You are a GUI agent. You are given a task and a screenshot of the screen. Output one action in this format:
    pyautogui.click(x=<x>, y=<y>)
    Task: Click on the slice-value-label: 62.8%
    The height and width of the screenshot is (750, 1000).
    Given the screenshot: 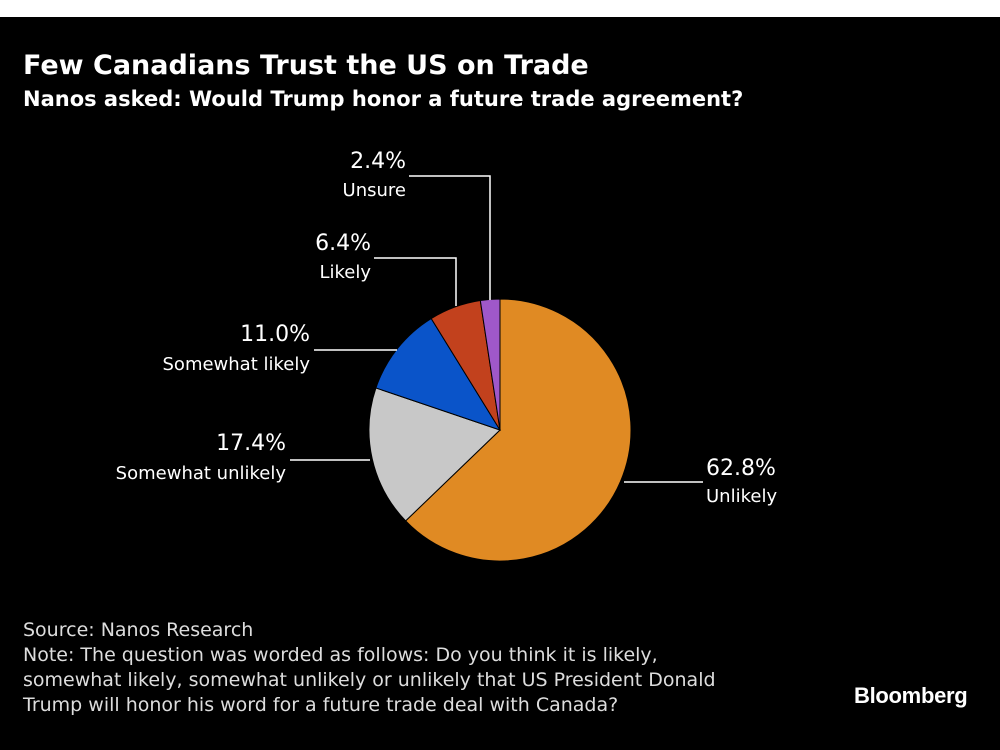 What is the action you would take?
    pyautogui.click(x=741, y=468)
    